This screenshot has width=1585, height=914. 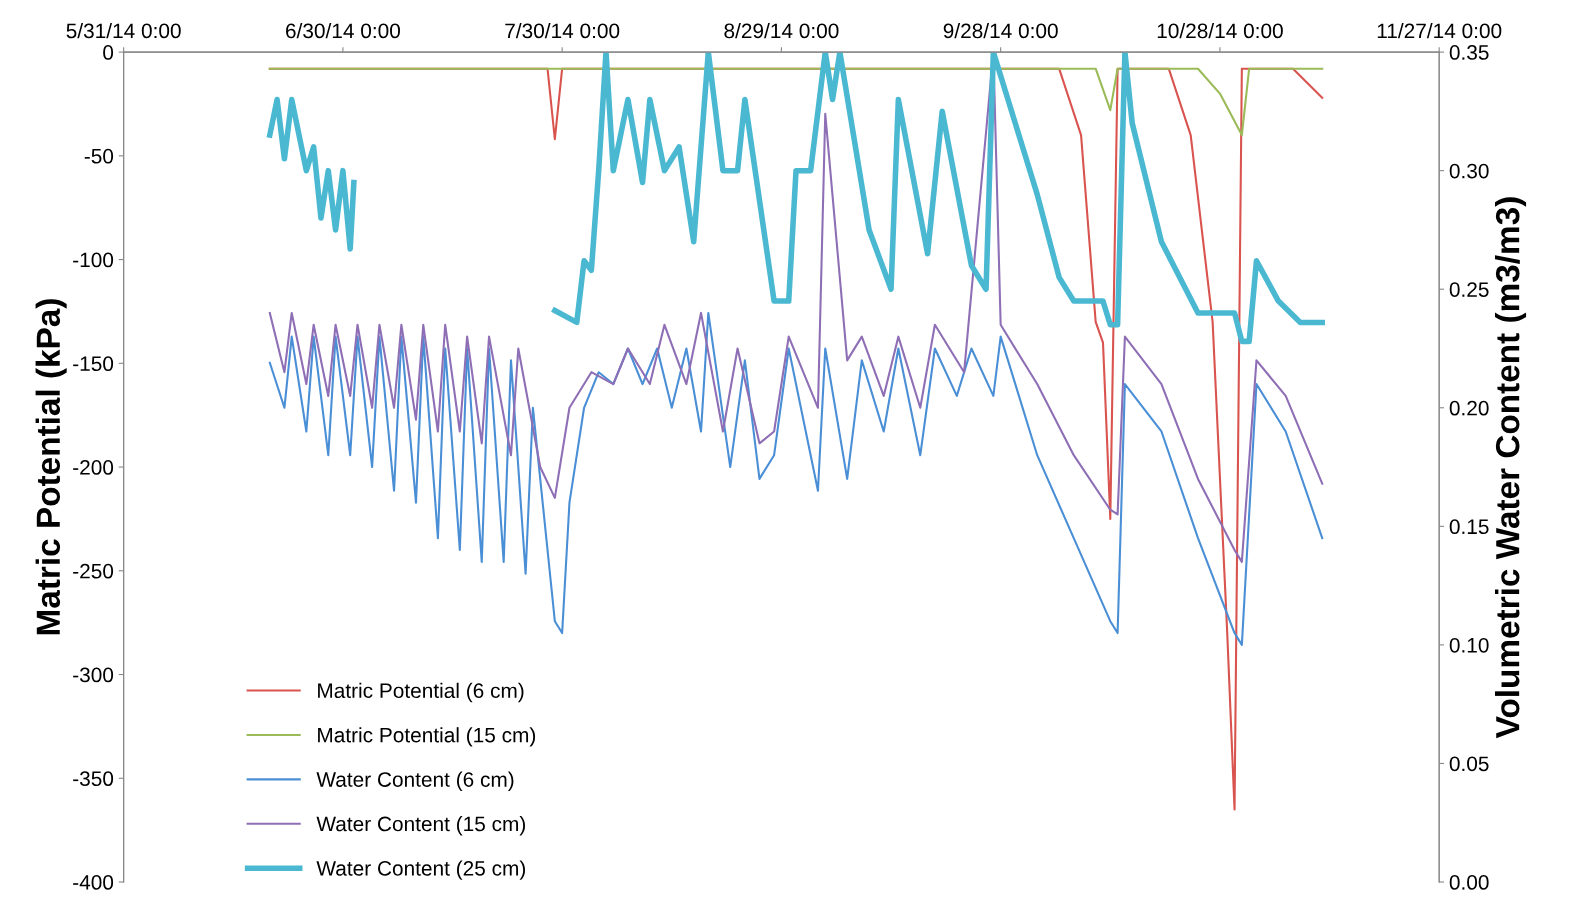 I want to click on y2-tick-label: 0.00, so click(x=1469, y=882).